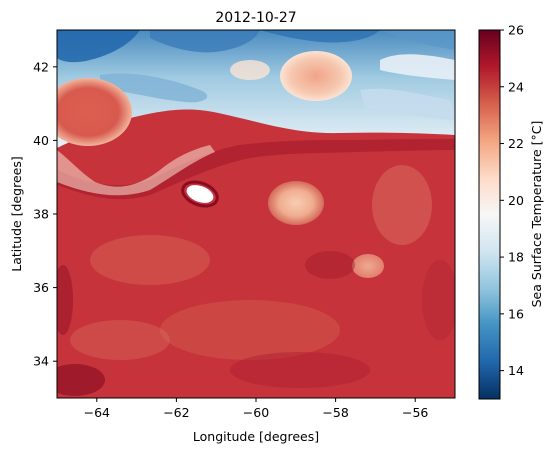 The height and width of the screenshot is (458, 554). What do you see at coordinates (41, 287) in the screenshot?
I see `y-tick-label: 36` at bounding box center [41, 287].